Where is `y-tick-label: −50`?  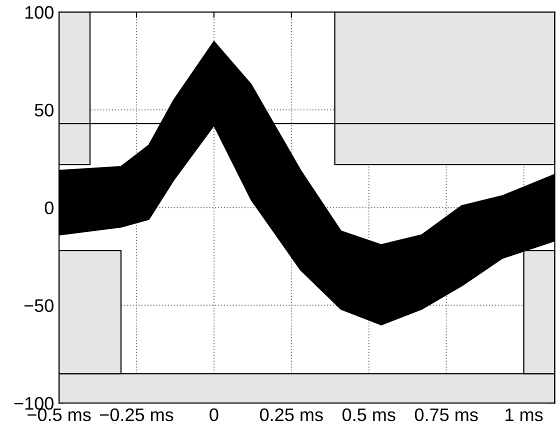
y-tick-label: −50 is located at coordinates (39, 305).